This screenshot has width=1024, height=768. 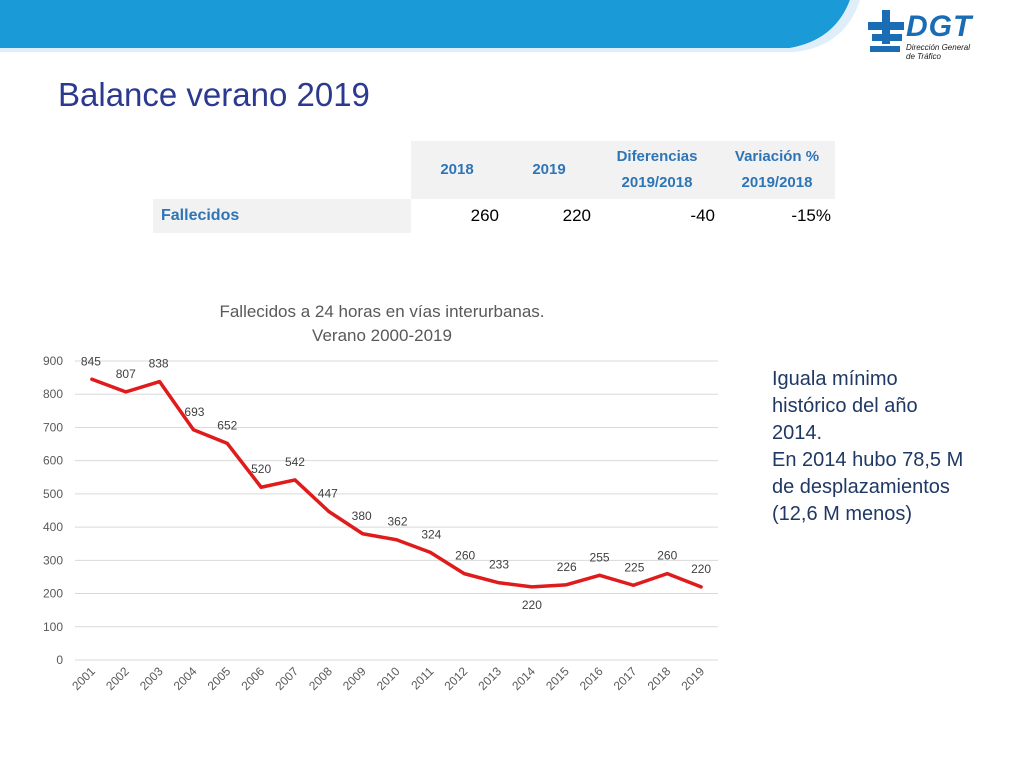 I want to click on data-label: 652, so click(x=227, y=425).